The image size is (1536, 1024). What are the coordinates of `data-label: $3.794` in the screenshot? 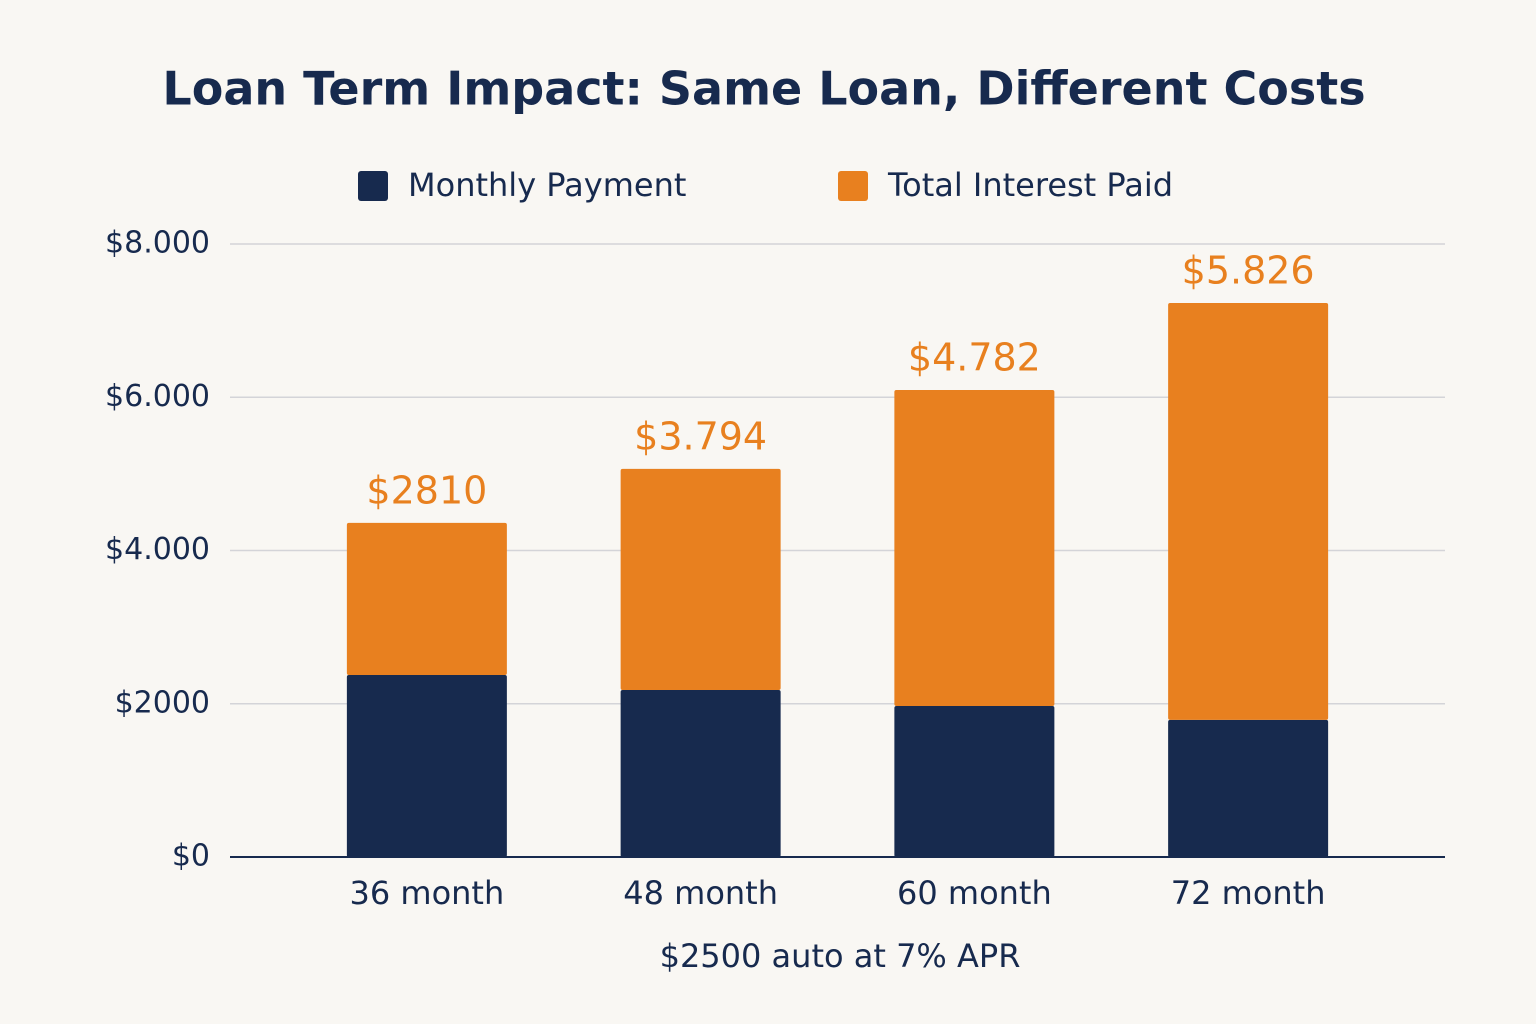 It's located at (700, 436).